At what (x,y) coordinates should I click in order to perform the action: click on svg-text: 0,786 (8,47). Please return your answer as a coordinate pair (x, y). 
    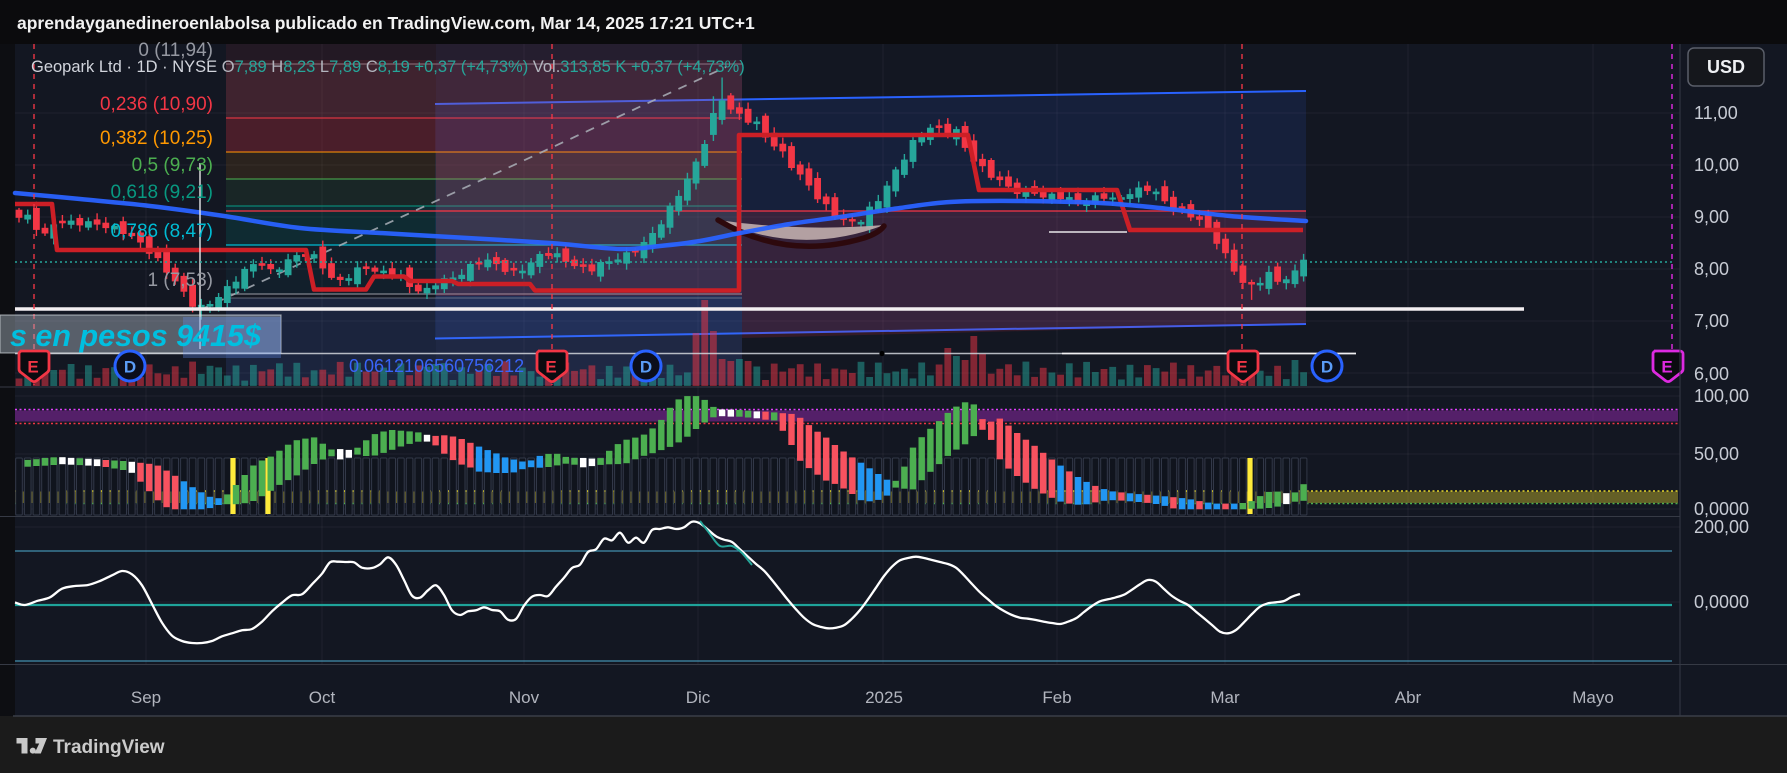
    Looking at the image, I should click on (162, 231).